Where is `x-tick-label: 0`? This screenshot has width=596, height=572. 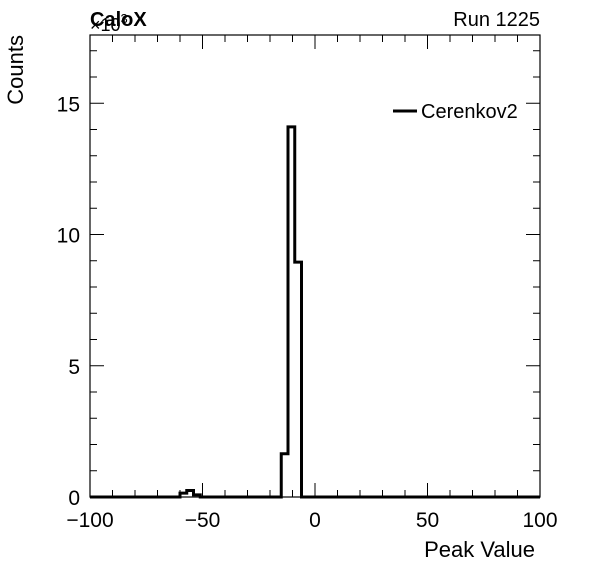
x-tick-label: 0 is located at coordinates (315, 520).